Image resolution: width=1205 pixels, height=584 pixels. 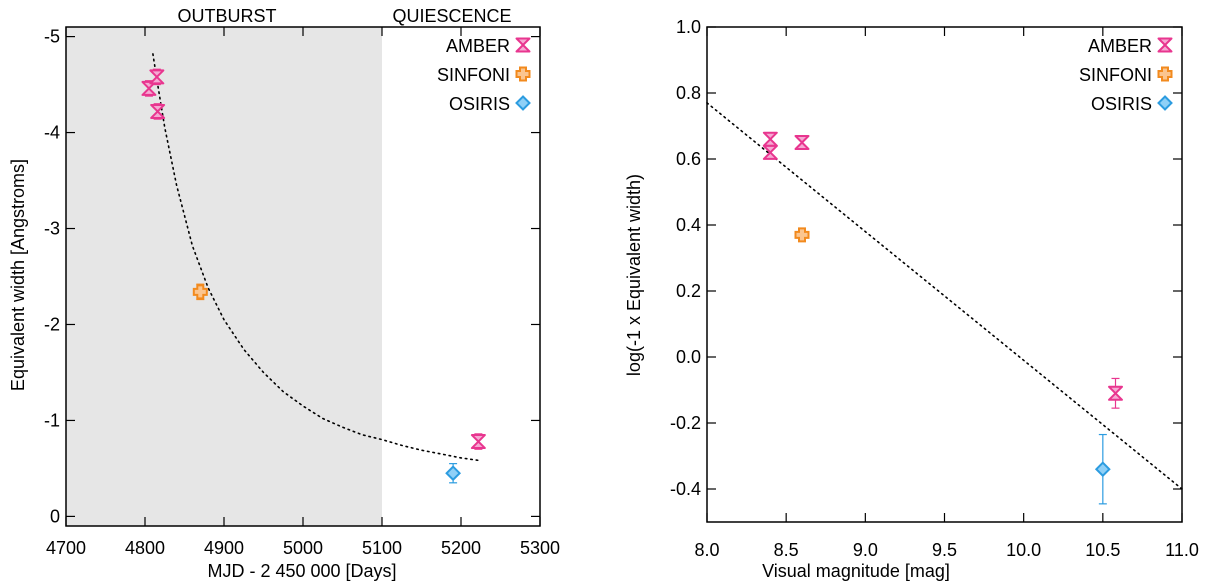 What do you see at coordinates (540, 548) in the screenshot?
I see `x-tick-label: 5300` at bounding box center [540, 548].